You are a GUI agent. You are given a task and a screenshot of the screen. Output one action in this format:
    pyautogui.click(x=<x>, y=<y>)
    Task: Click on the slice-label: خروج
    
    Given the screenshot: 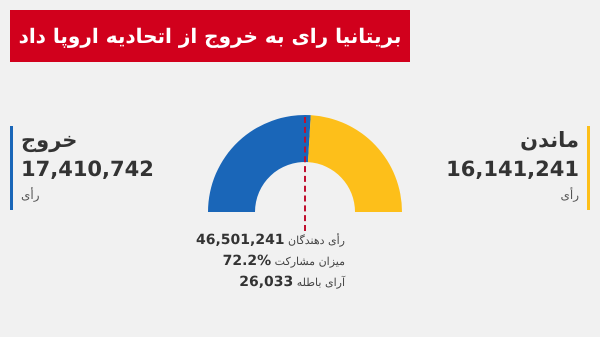 What is the action you would take?
    pyautogui.click(x=49, y=140)
    